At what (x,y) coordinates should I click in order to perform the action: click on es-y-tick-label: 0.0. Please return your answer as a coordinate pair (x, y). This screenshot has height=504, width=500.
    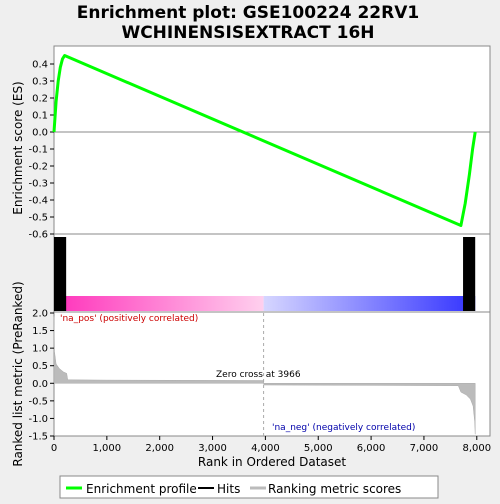
    Looking at the image, I should click on (40, 133).